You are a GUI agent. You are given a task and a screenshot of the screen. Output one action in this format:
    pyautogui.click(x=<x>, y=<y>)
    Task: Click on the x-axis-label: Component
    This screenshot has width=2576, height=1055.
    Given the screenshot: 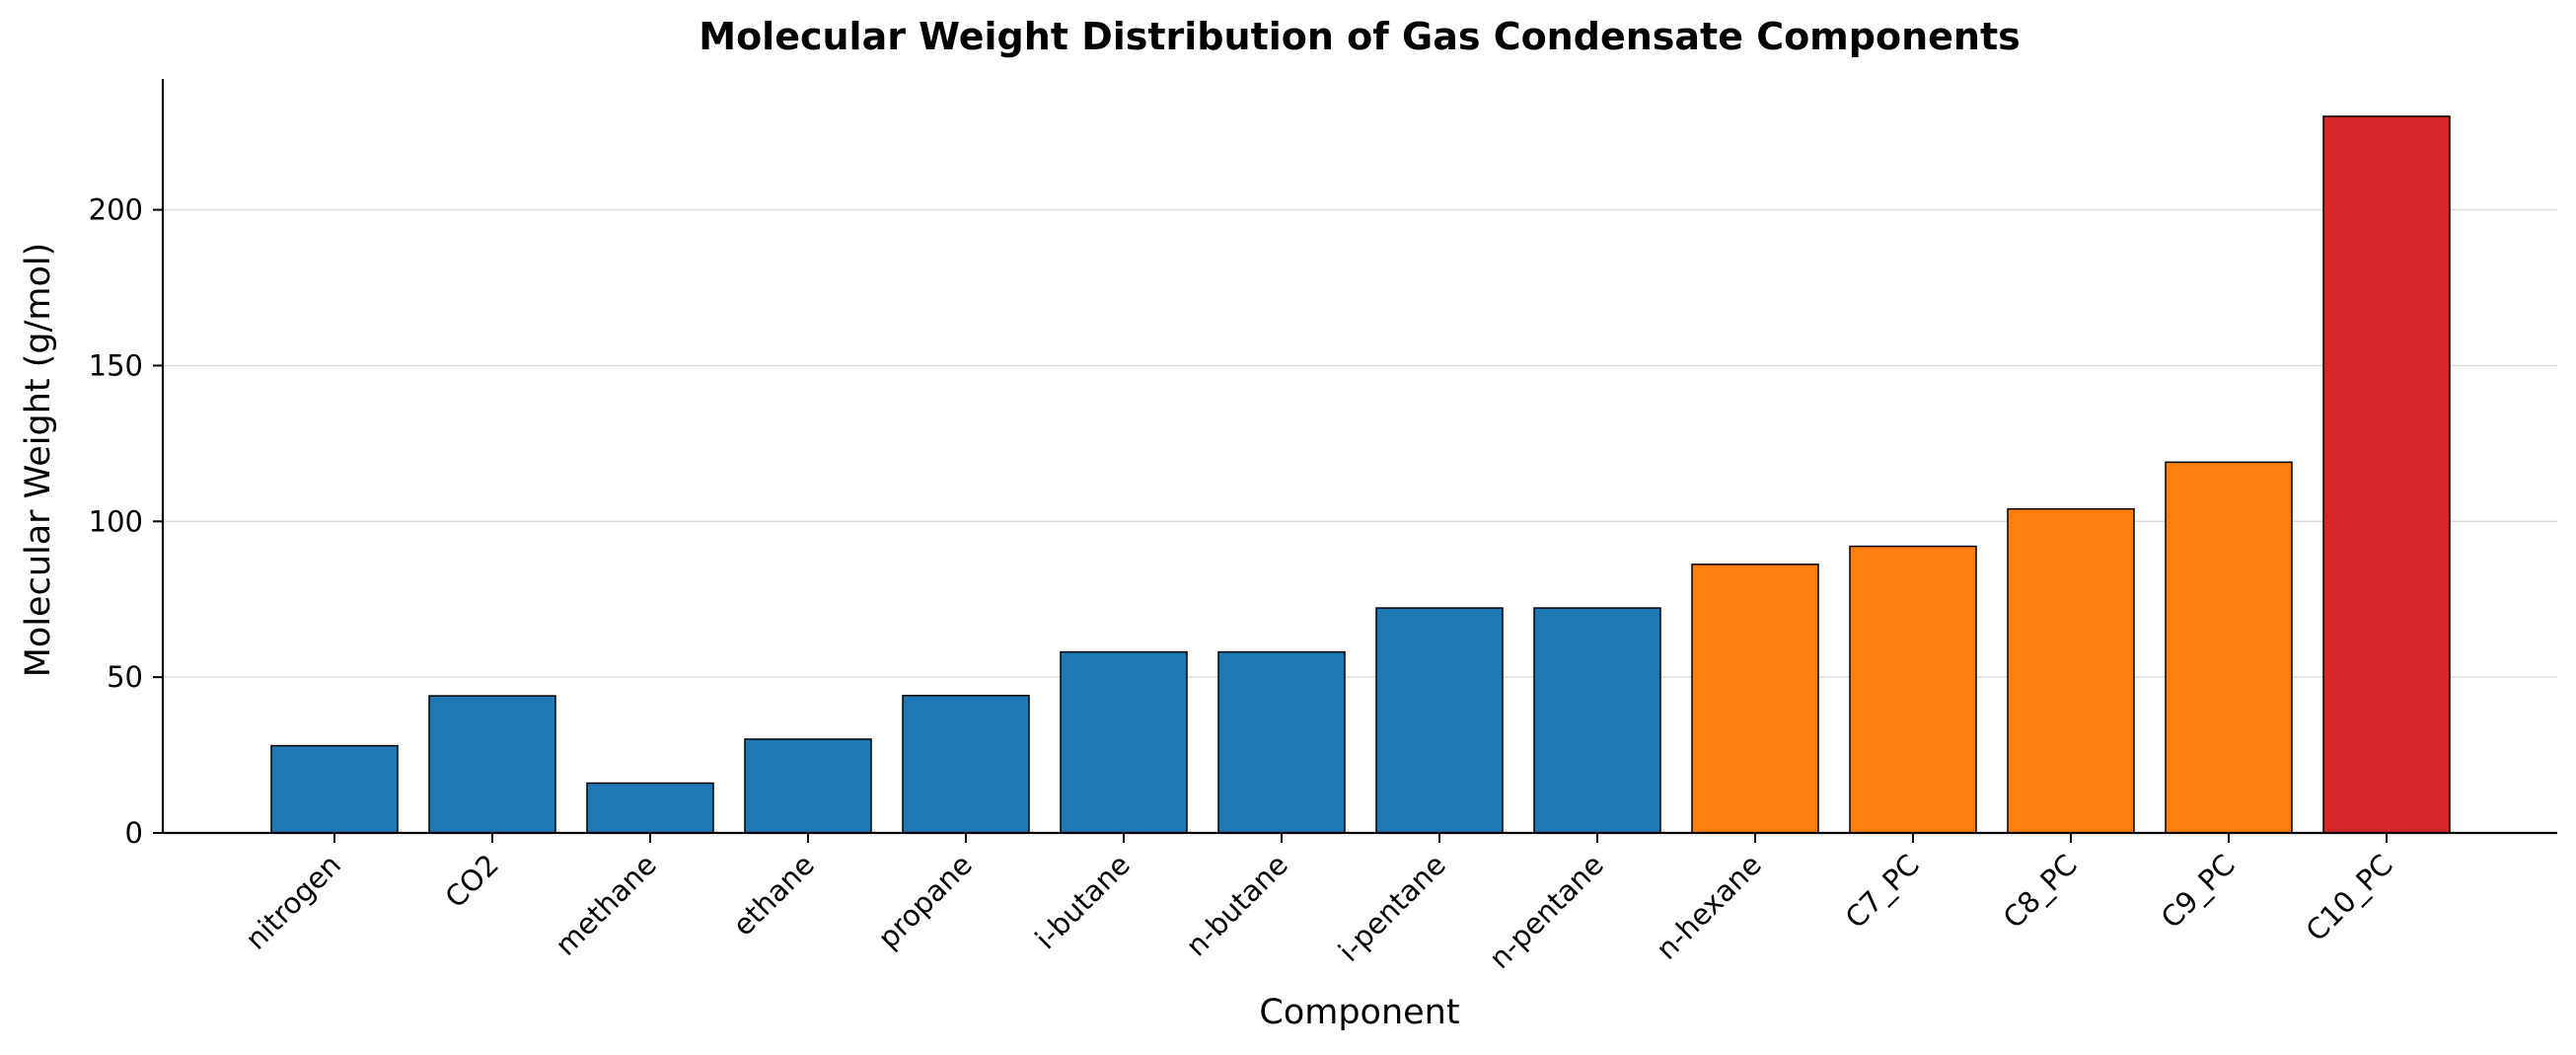 What is the action you would take?
    pyautogui.click(x=1359, y=1012)
    